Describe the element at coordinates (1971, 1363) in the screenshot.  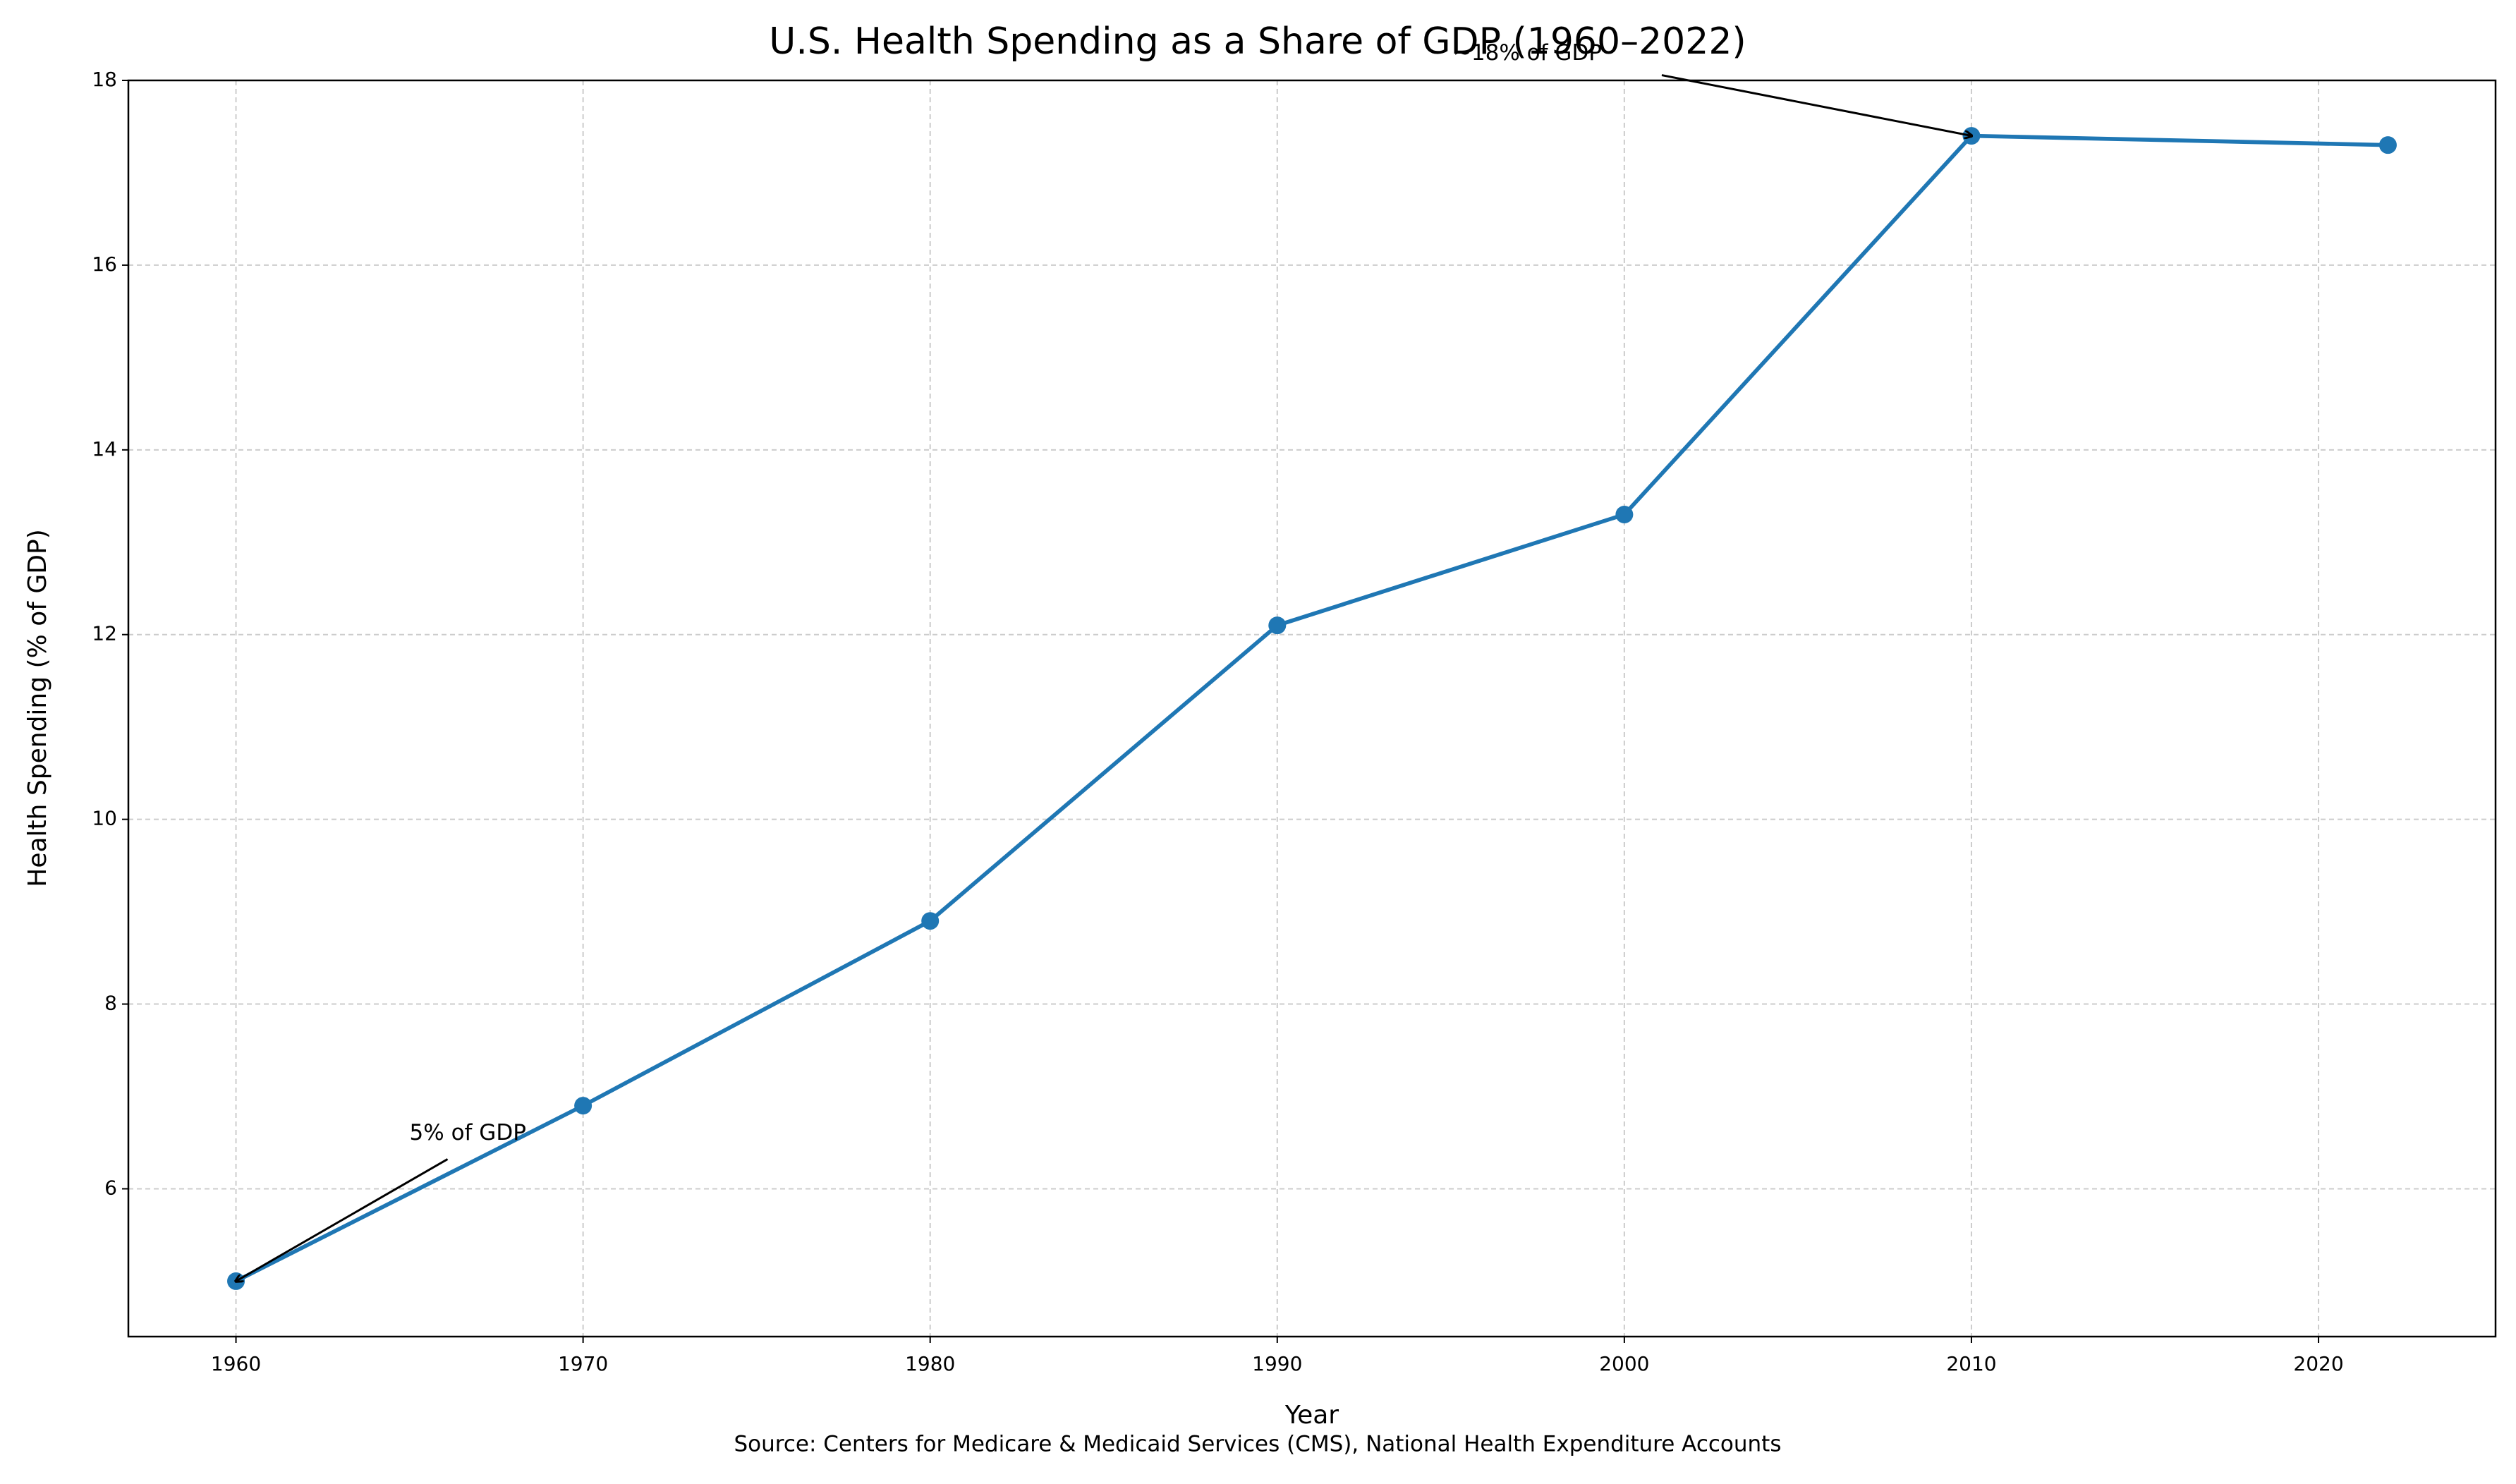
I see `x-tick-label: 2010` at that location.